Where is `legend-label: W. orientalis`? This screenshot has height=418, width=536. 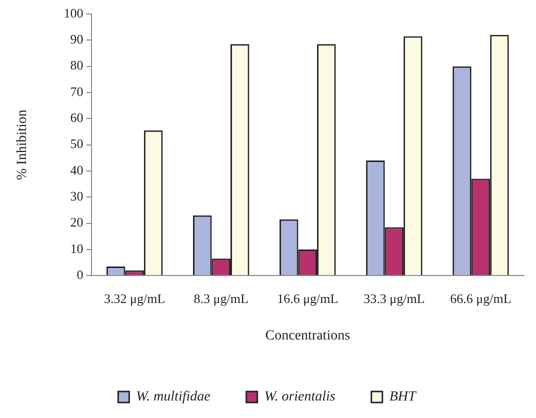
legend-label: W. orientalis is located at coordinates (300, 397).